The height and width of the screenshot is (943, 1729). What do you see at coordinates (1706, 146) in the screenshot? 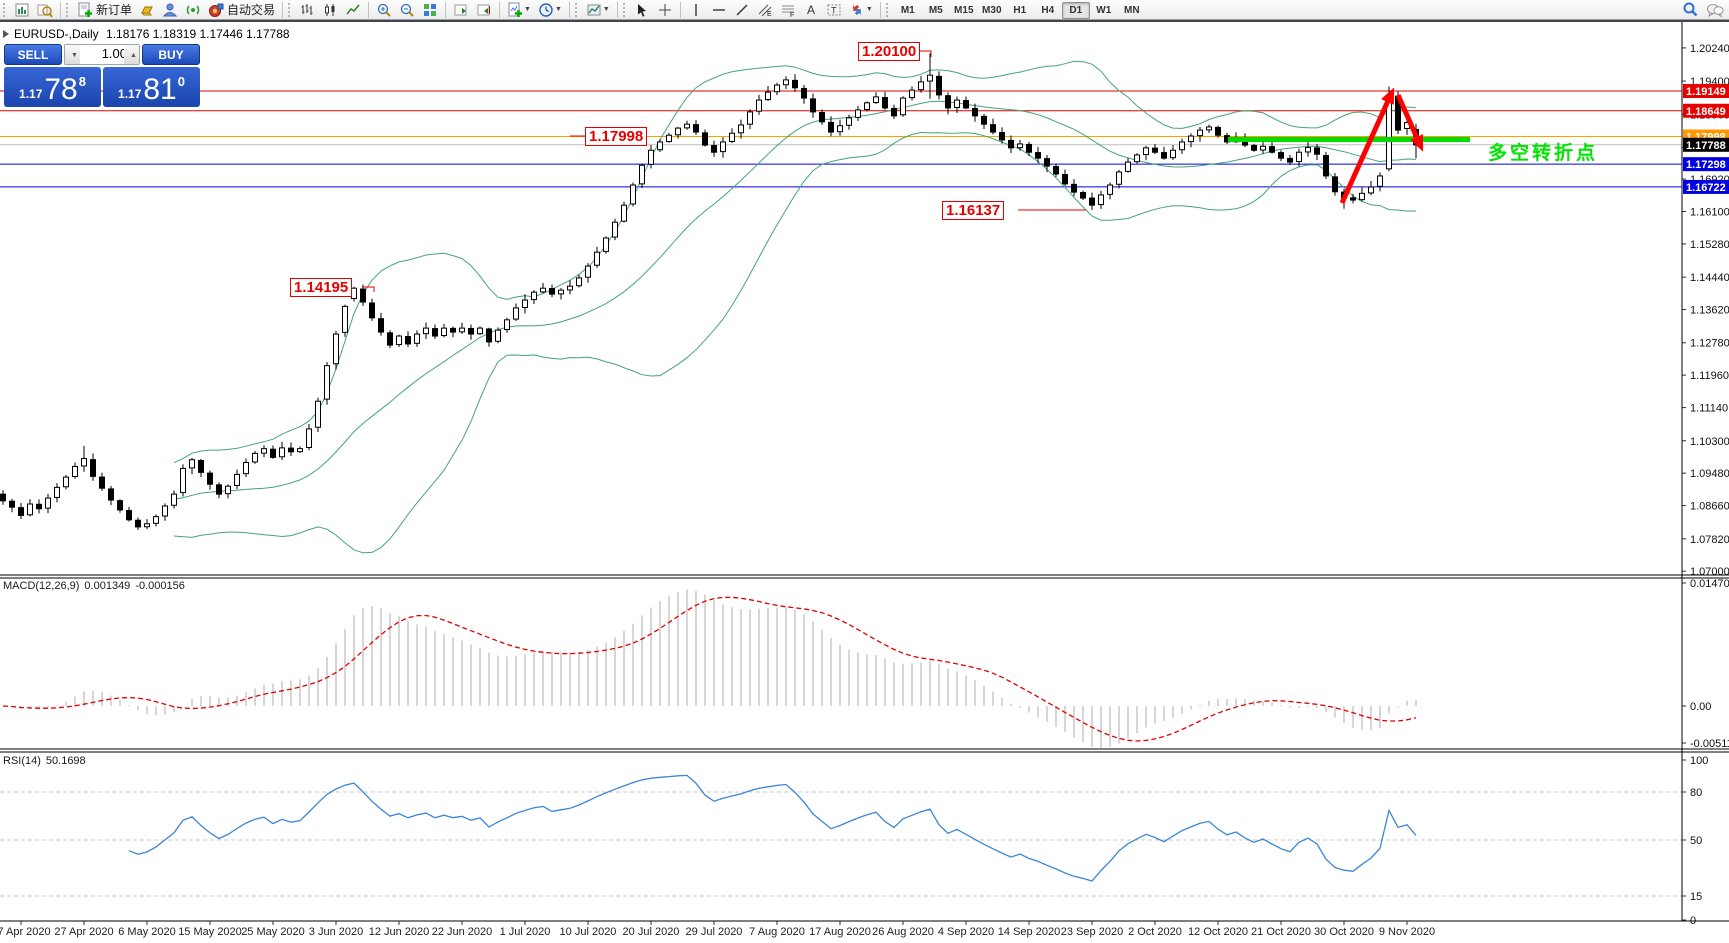
I see `axis-price-badge-text: 1.17788` at bounding box center [1706, 146].